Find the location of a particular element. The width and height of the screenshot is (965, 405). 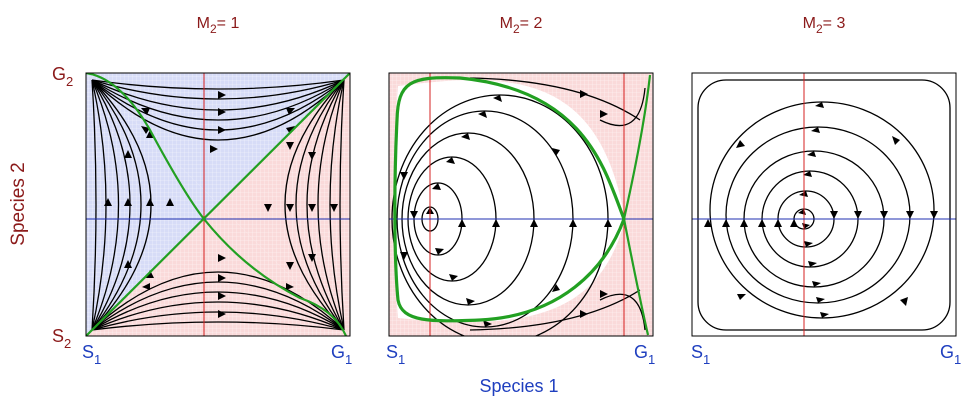

panel-title-3: M2= 3 is located at coordinates (824, 25).